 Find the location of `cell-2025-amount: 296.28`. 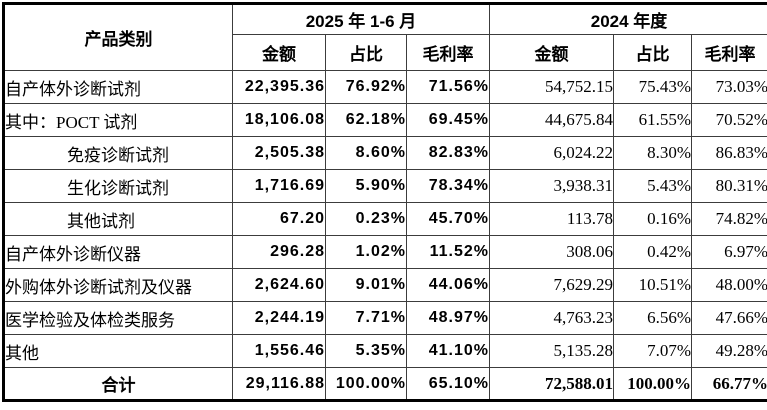

cell-2025-amount: 296.28 is located at coordinates (279, 252).